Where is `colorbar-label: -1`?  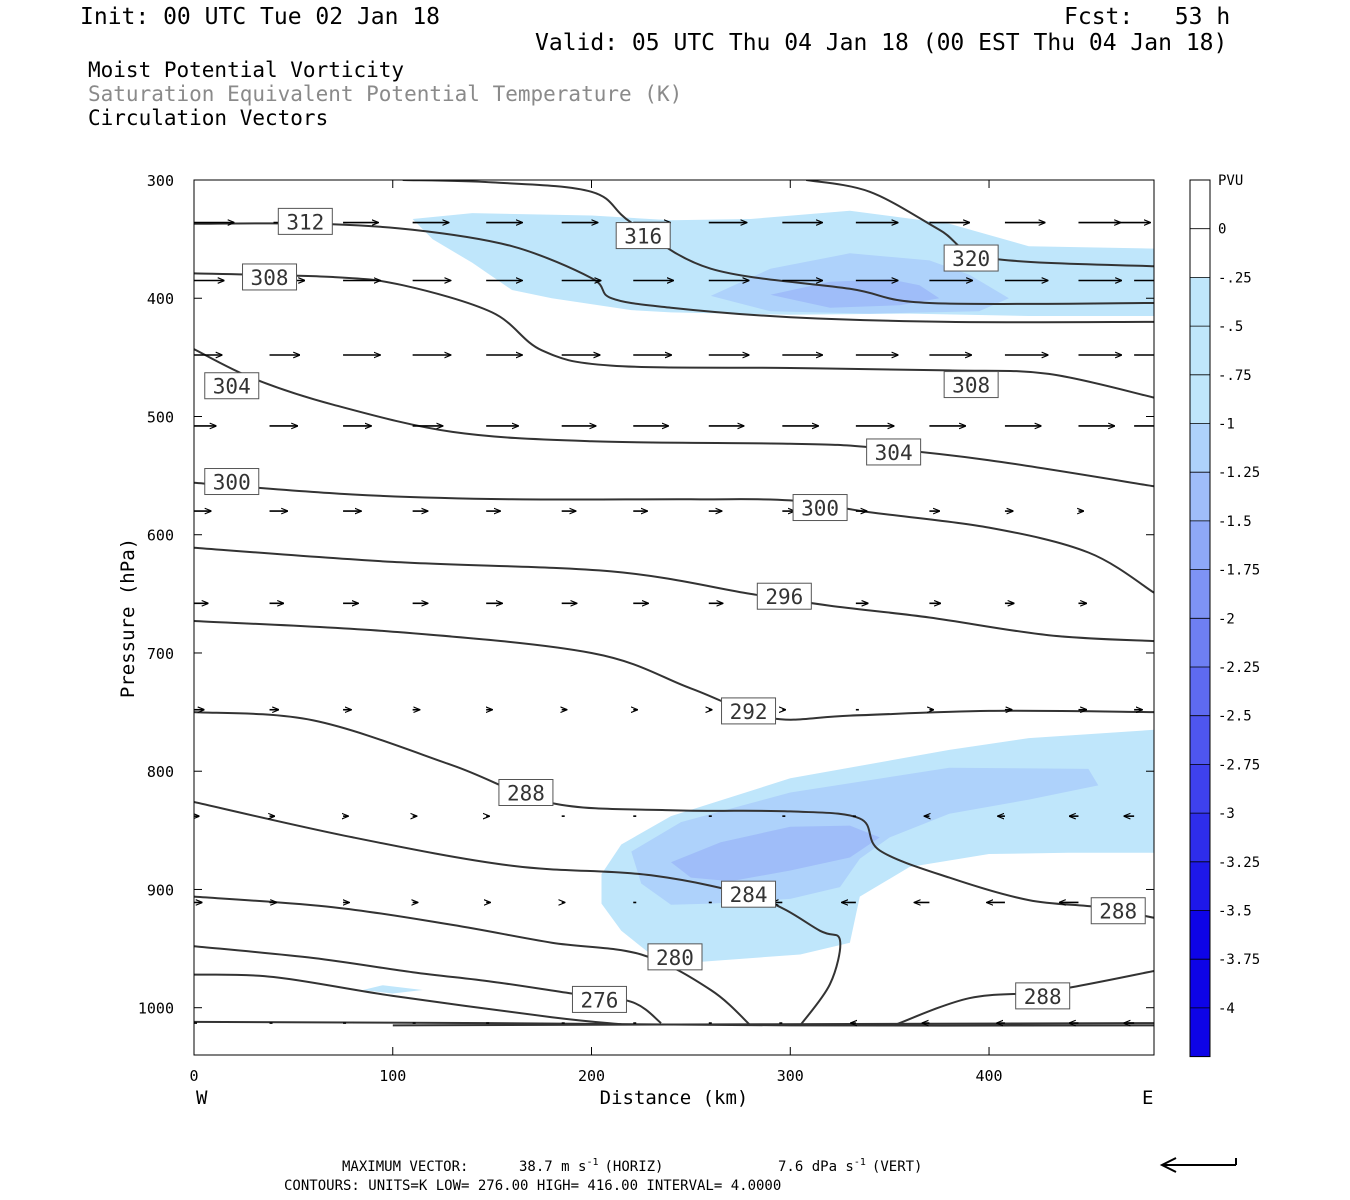
colorbar-label: -1 is located at coordinates (1226, 425).